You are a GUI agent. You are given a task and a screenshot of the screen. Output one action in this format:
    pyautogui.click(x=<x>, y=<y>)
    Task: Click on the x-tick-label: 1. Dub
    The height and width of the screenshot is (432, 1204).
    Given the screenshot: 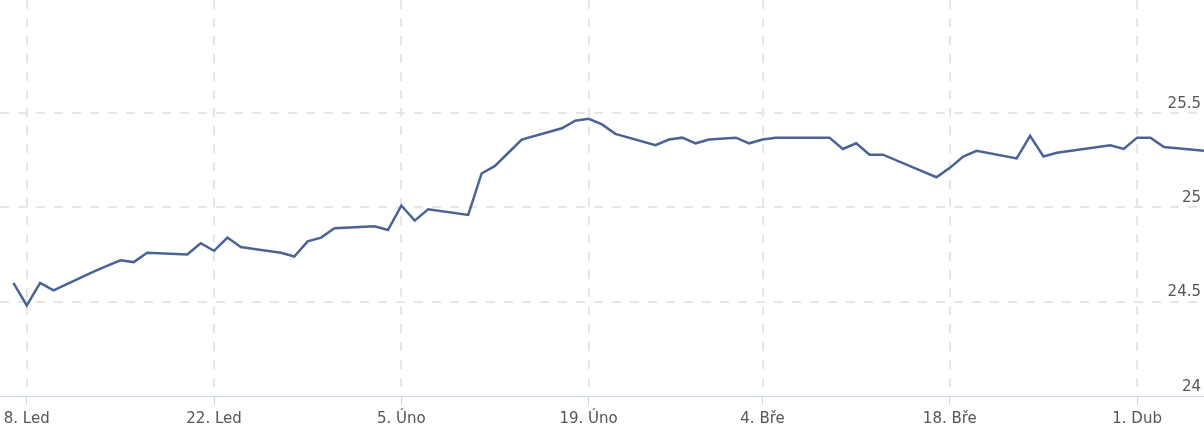 What is the action you would take?
    pyautogui.click(x=1137, y=418)
    